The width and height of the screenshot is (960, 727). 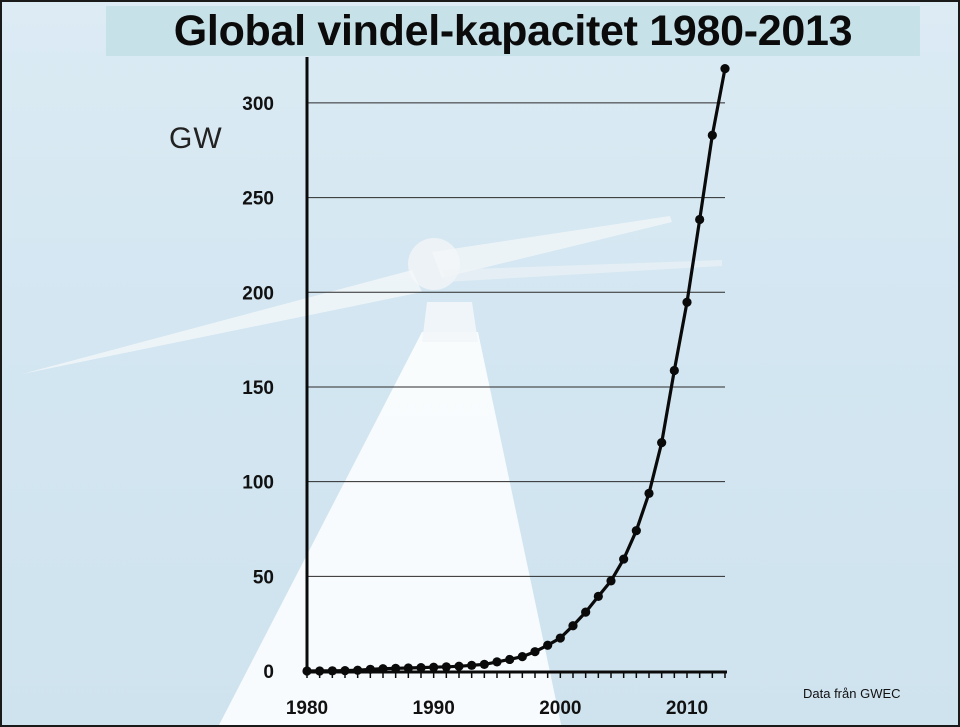 What do you see at coordinates (459, 666) in the screenshot?
I see `data-point-1992` at bounding box center [459, 666].